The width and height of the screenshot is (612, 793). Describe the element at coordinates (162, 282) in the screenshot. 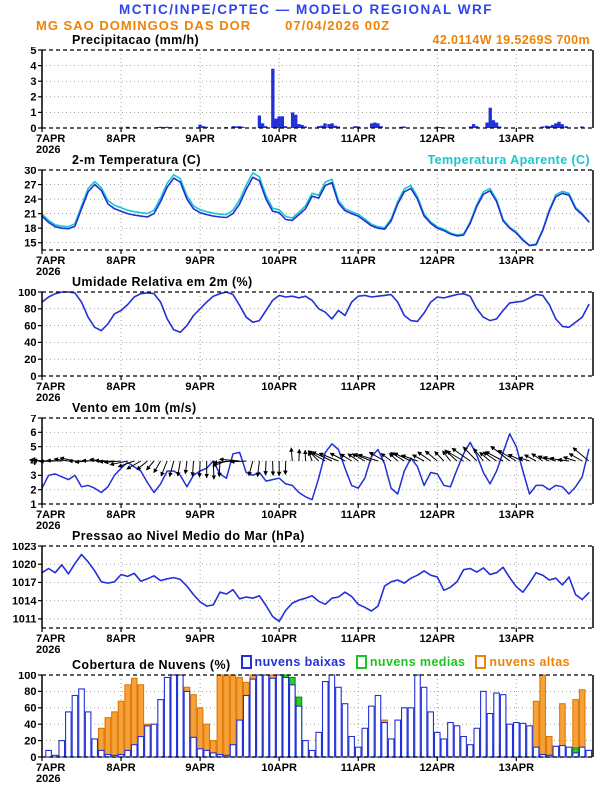

I see `humidity-title: Umidade Relativa em 2m (%)` at that location.